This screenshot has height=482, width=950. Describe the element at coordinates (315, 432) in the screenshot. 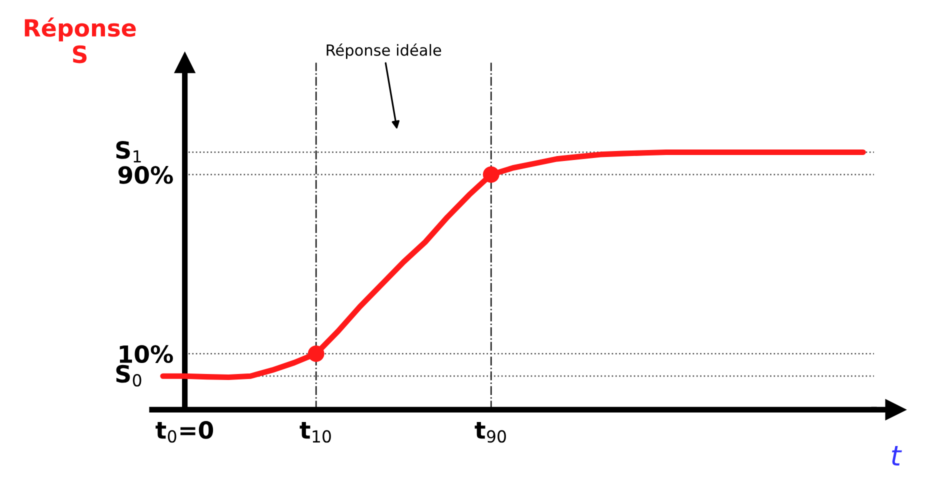

I see `x-tick-label: t$_{10}$` at that location.